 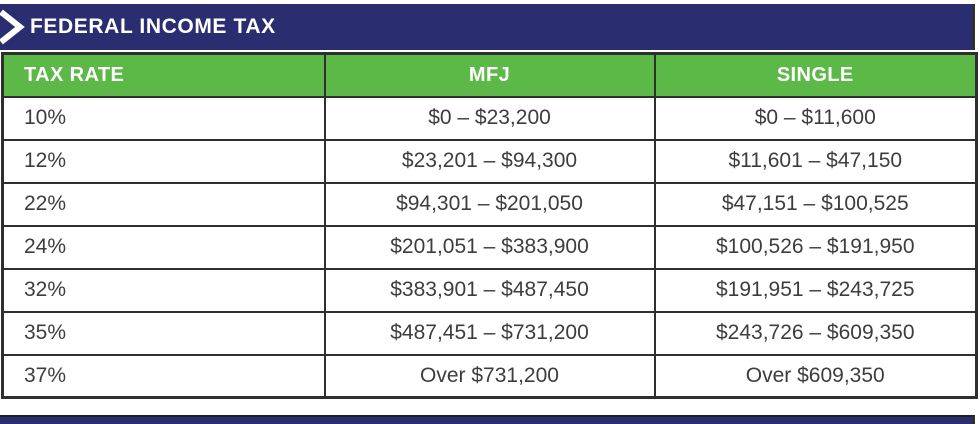 I want to click on mfj-range-cell: $94,301 – $201,050, so click(x=489, y=204).